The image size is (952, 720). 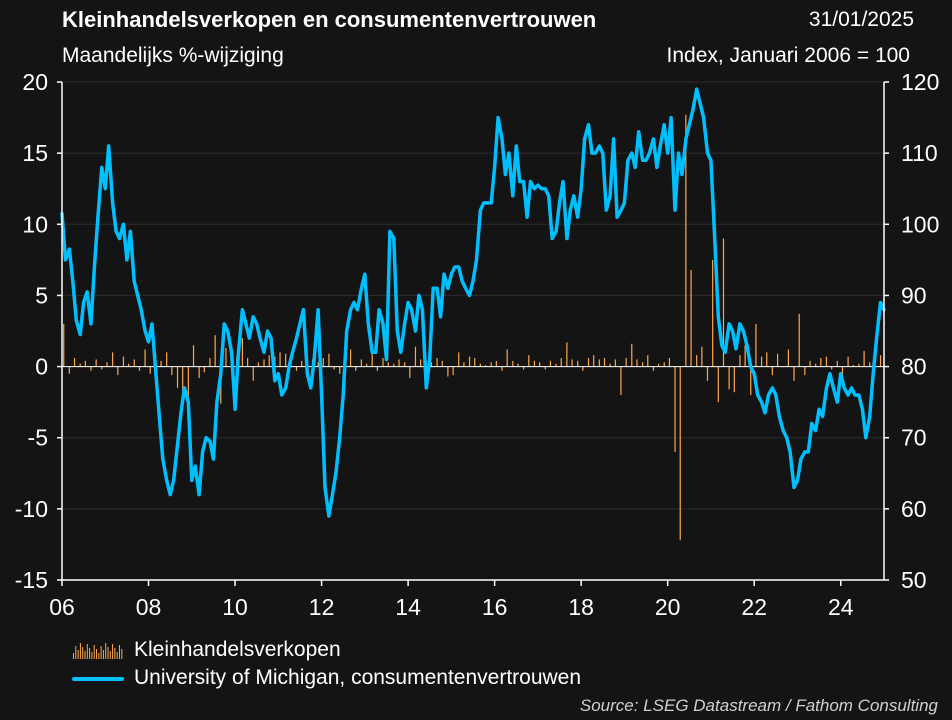 What do you see at coordinates (581, 607) in the screenshot?
I see `x-tick-label: 18` at bounding box center [581, 607].